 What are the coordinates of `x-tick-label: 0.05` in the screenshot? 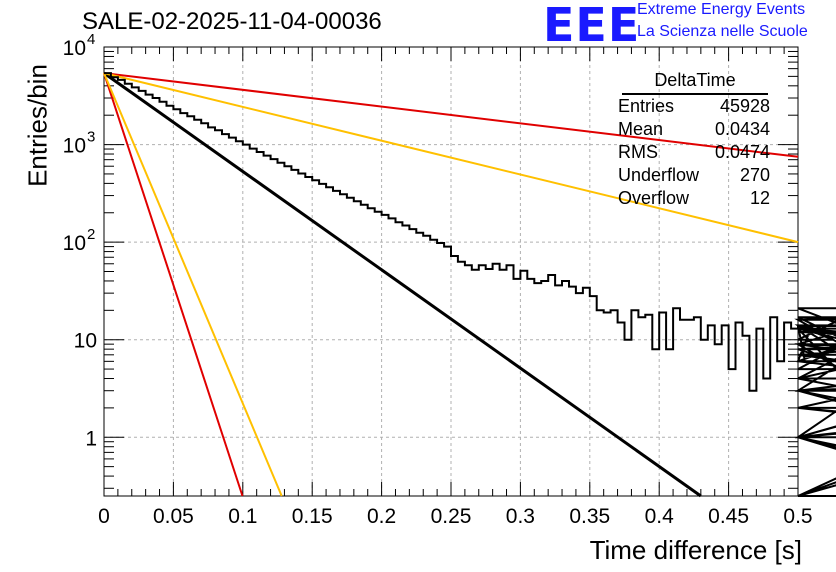 It's located at (173, 516).